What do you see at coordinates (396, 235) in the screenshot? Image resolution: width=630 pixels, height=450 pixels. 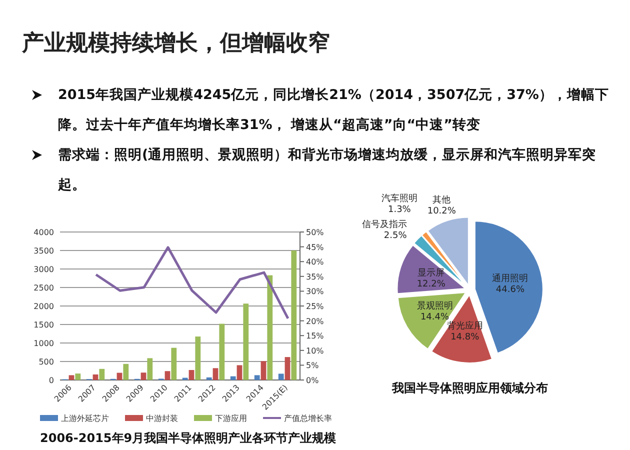 I see `data-label: 2.5%` at bounding box center [396, 235].